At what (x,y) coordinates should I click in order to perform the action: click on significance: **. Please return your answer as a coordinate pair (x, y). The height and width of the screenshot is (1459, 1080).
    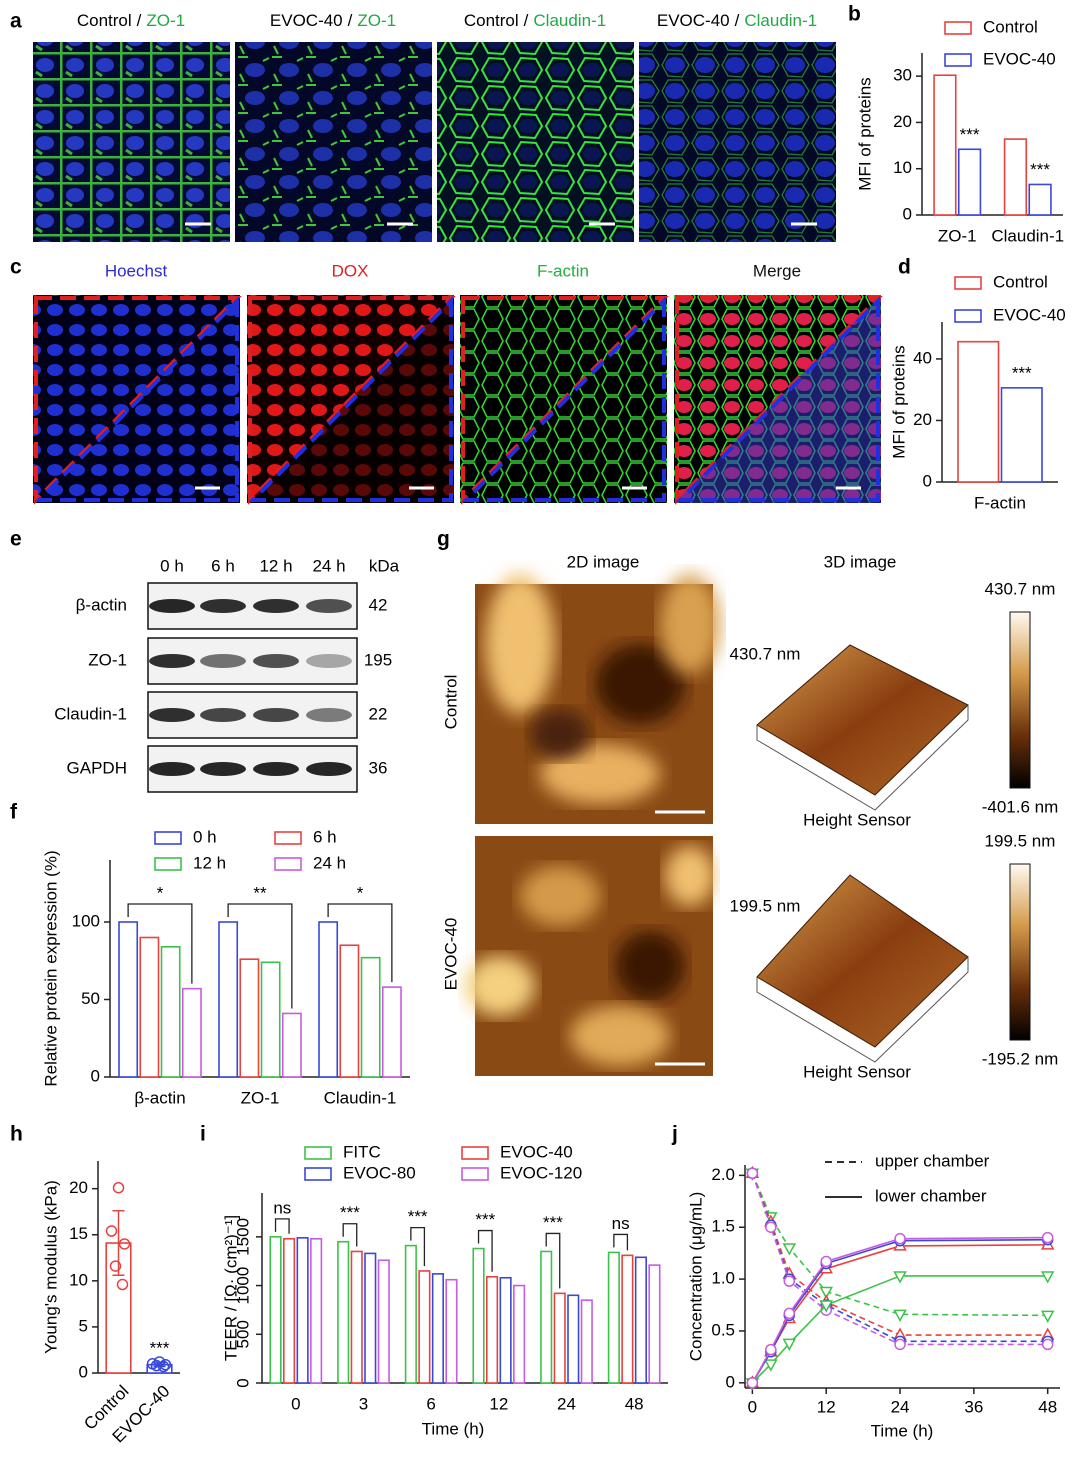
    Looking at the image, I should click on (260, 892).